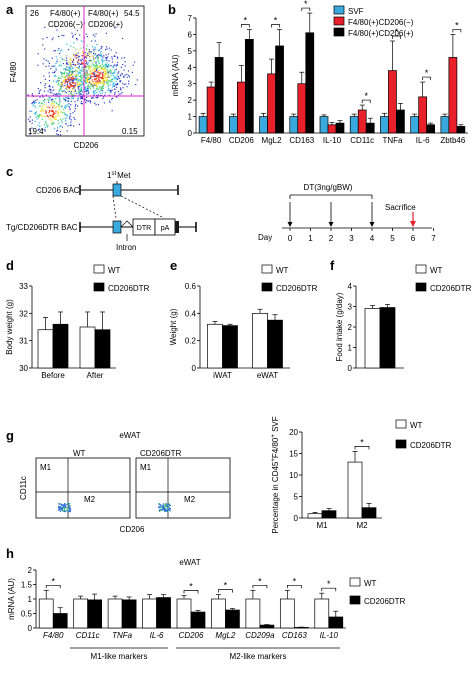  Describe the element at coordinates (392, 238) in the screenshot. I see `day-number: 5` at that location.